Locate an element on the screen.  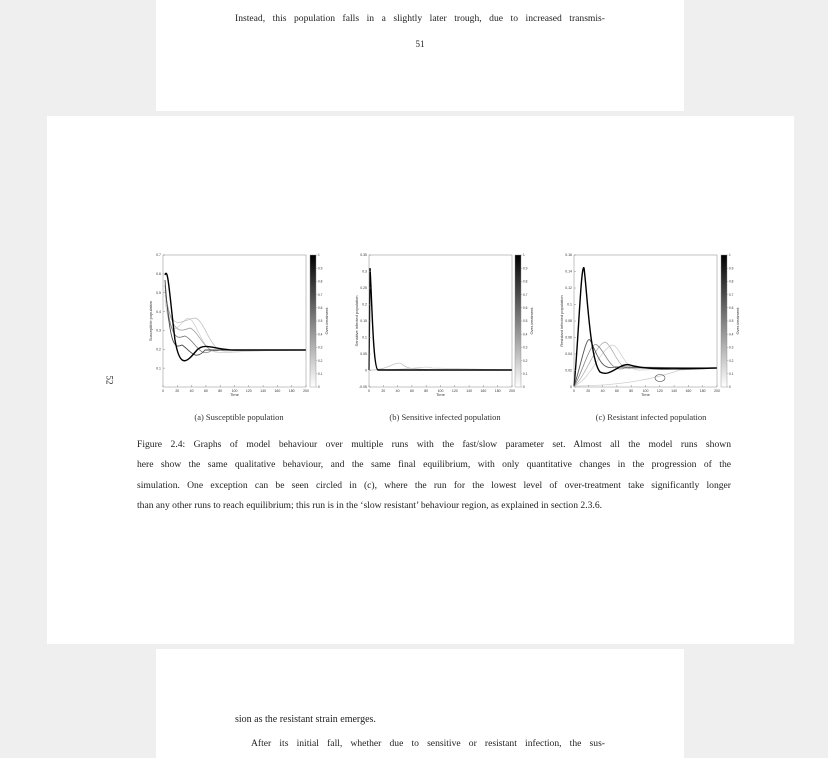
curves is located at coordinates (441, 327).